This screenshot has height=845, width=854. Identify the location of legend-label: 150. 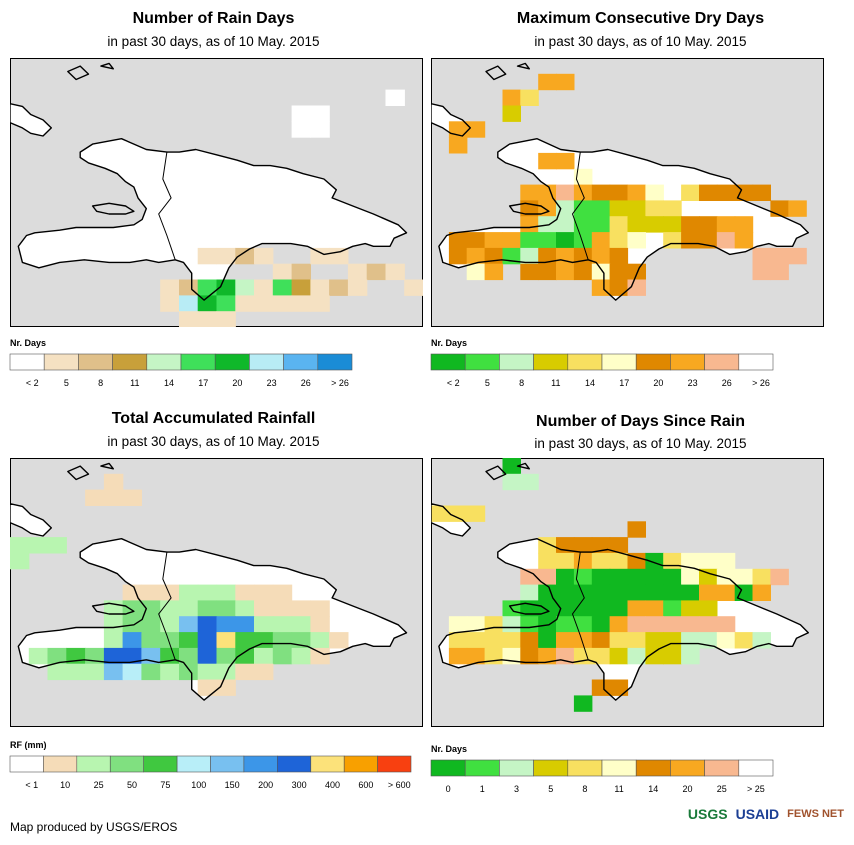
(232, 785).